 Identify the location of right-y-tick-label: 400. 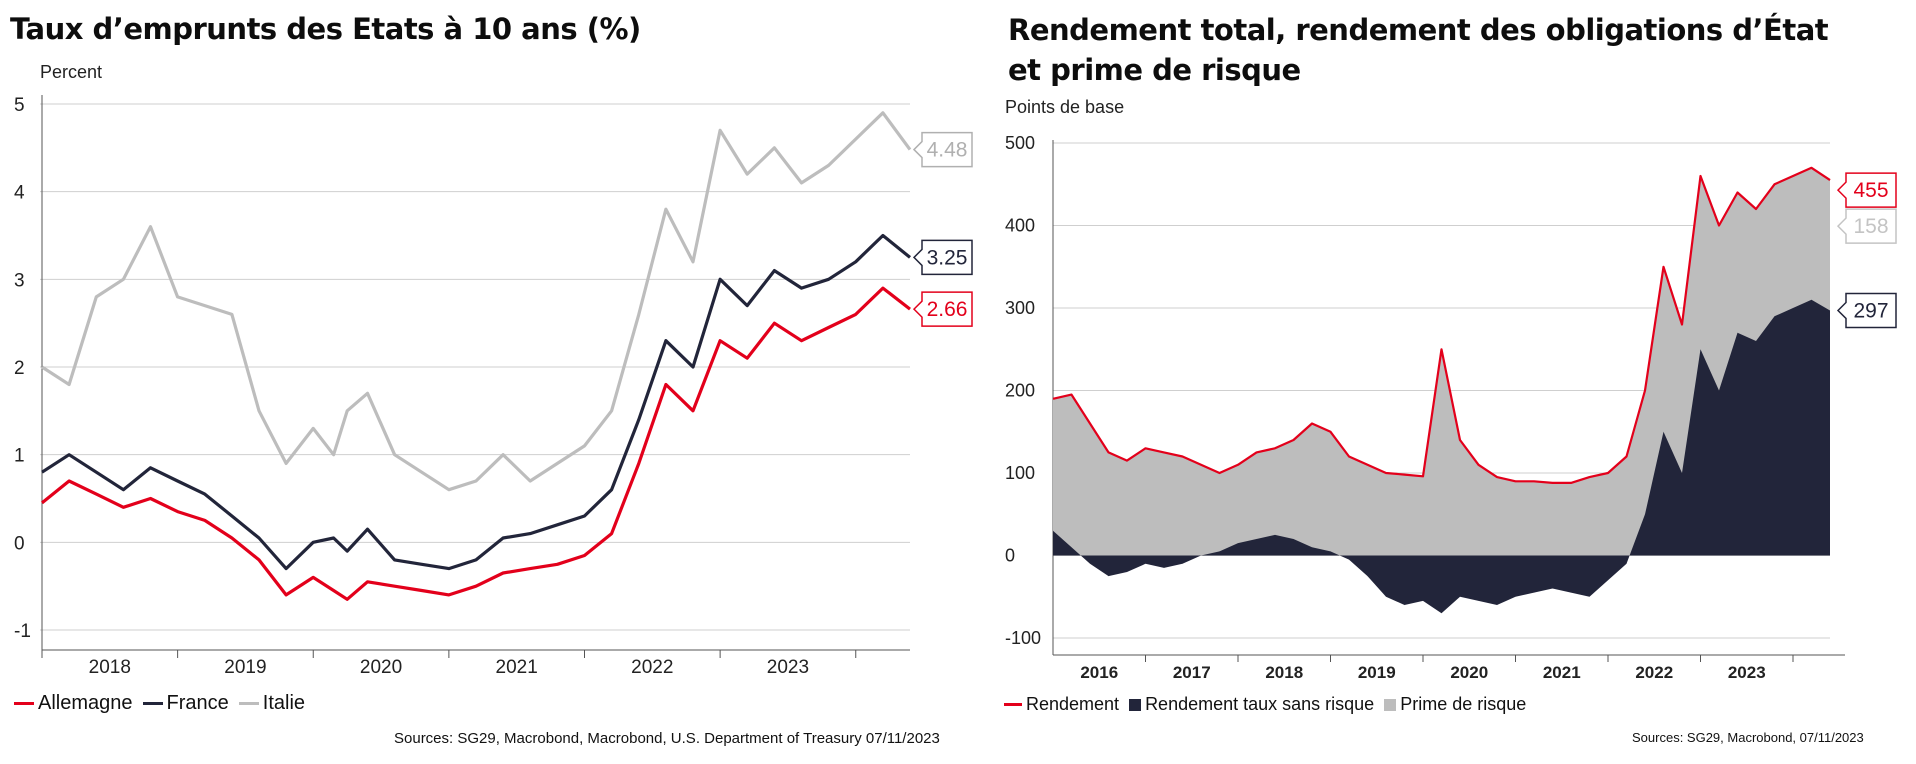
(1020, 226).